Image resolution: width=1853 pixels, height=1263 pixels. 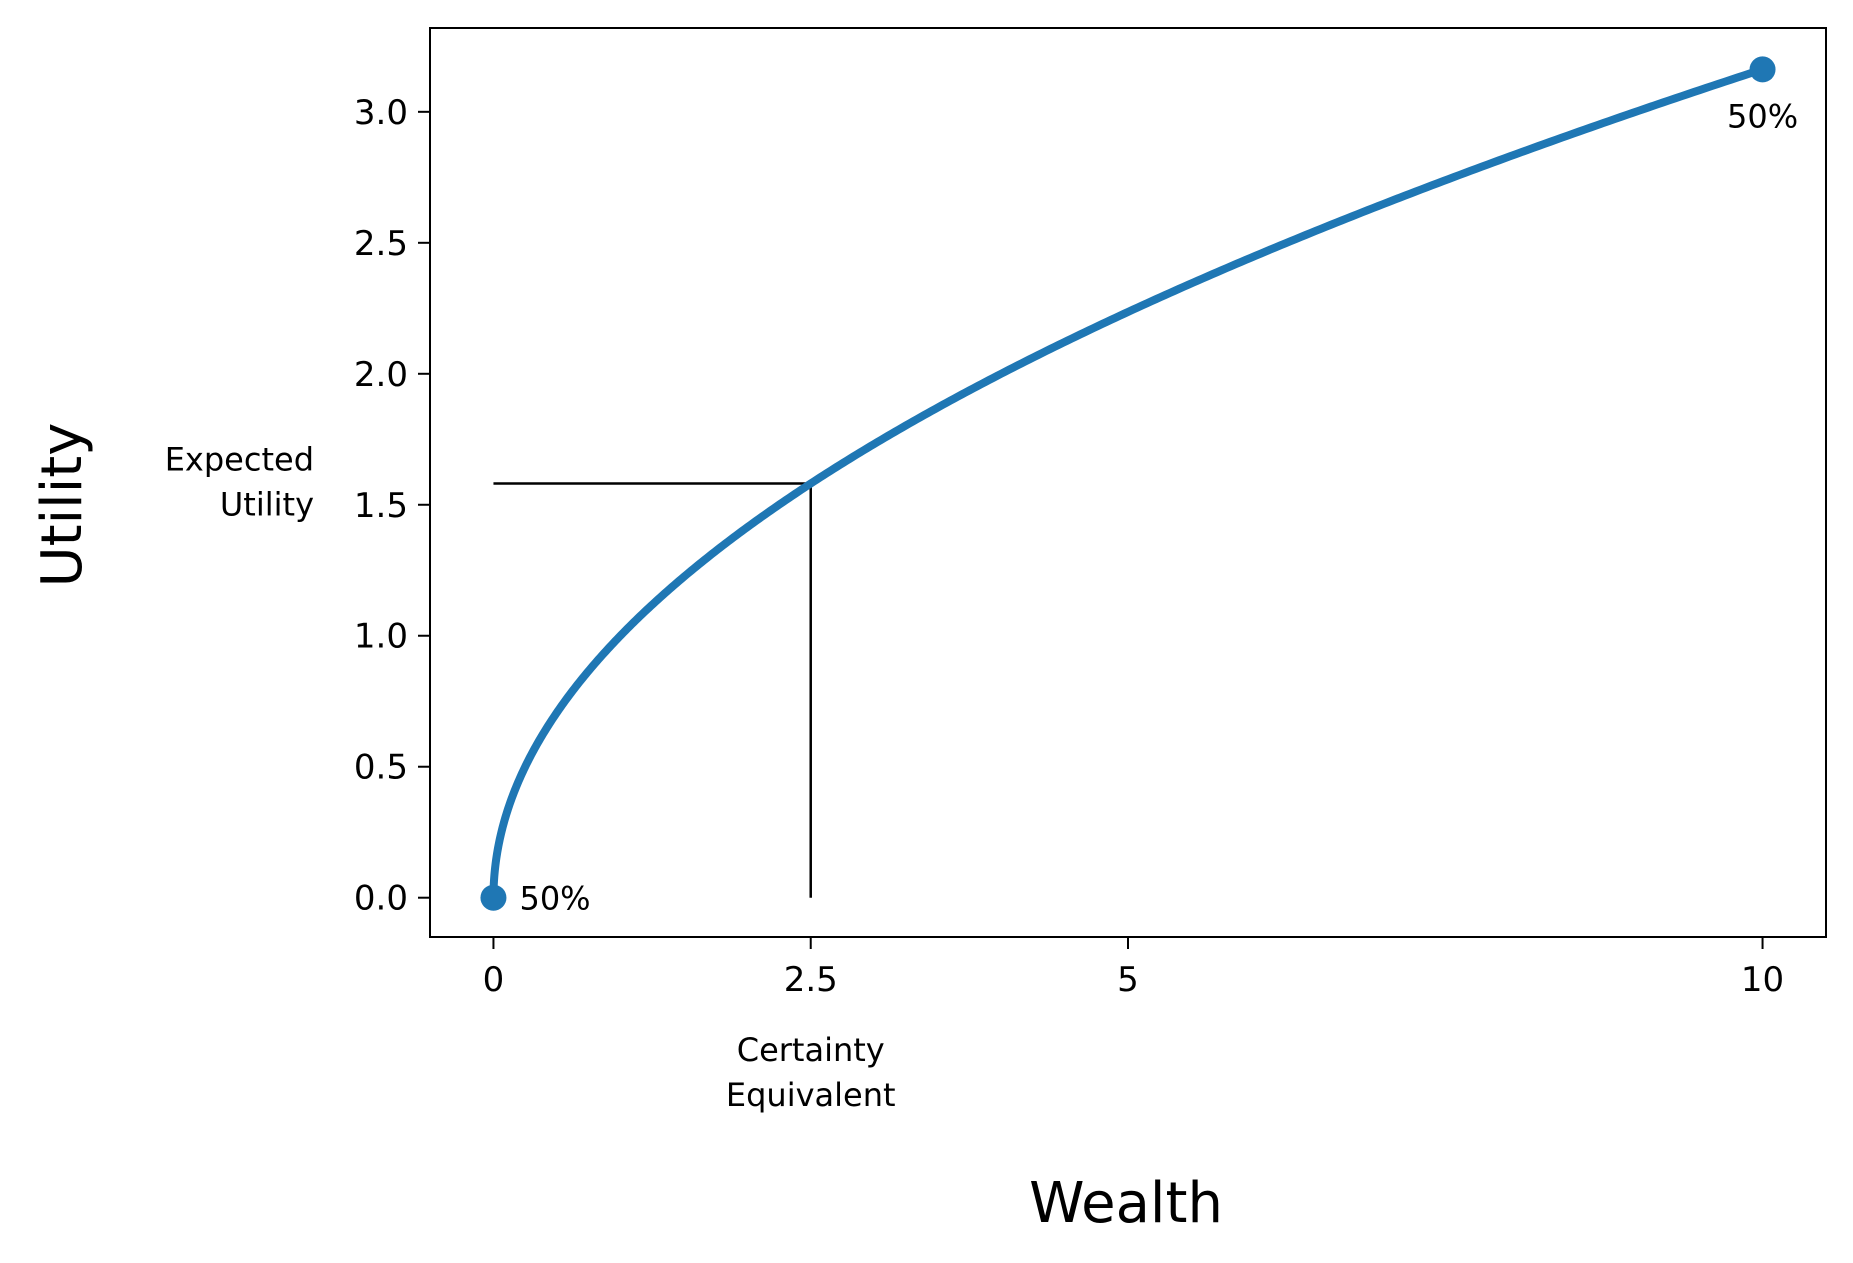 I want to click on high-outcome-probability-label: 50%, so click(x=1762, y=116).